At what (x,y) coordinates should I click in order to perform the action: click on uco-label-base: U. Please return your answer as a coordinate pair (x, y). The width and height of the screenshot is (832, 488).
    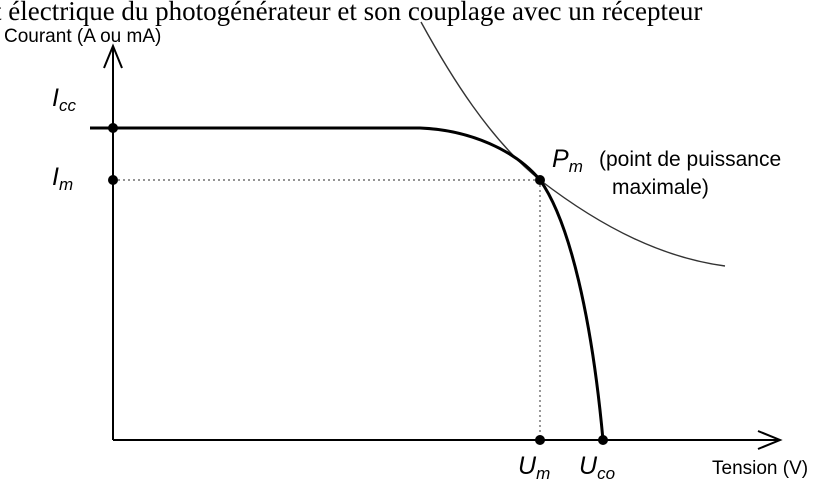
    Looking at the image, I should click on (588, 466).